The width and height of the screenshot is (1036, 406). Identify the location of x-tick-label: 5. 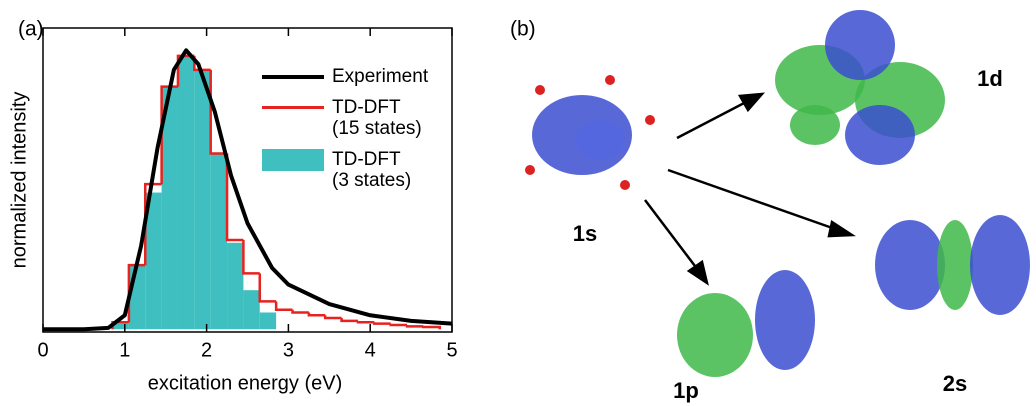
(451, 350).